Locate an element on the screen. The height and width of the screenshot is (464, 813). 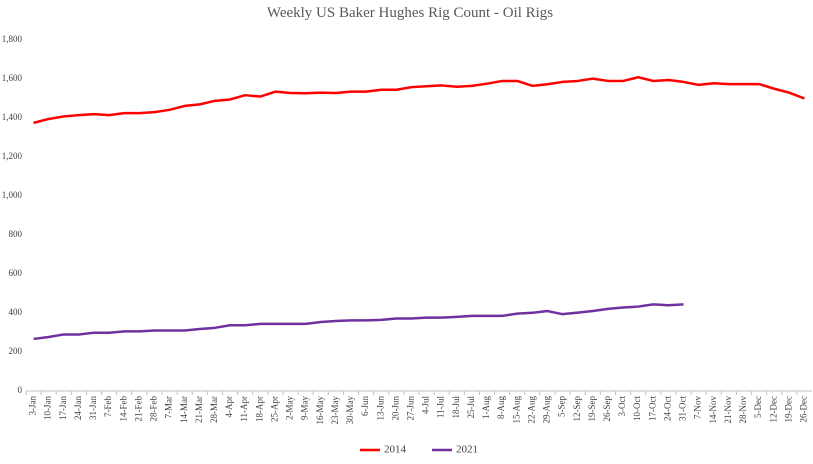
x-tick-label: 12-Sep is located at coordinates (577, 409).